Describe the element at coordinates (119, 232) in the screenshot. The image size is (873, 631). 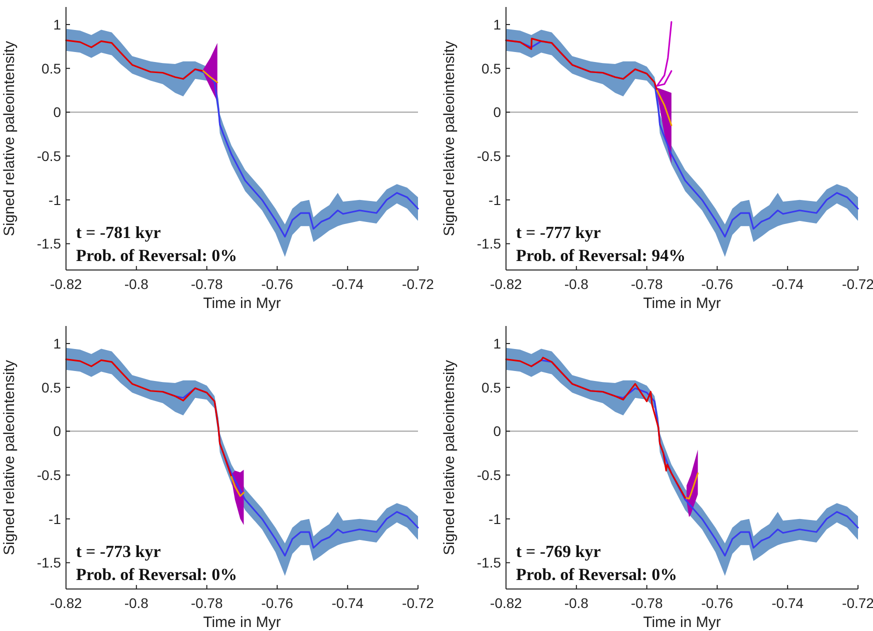
I see `annotation: t = -781 kyr` at that location.